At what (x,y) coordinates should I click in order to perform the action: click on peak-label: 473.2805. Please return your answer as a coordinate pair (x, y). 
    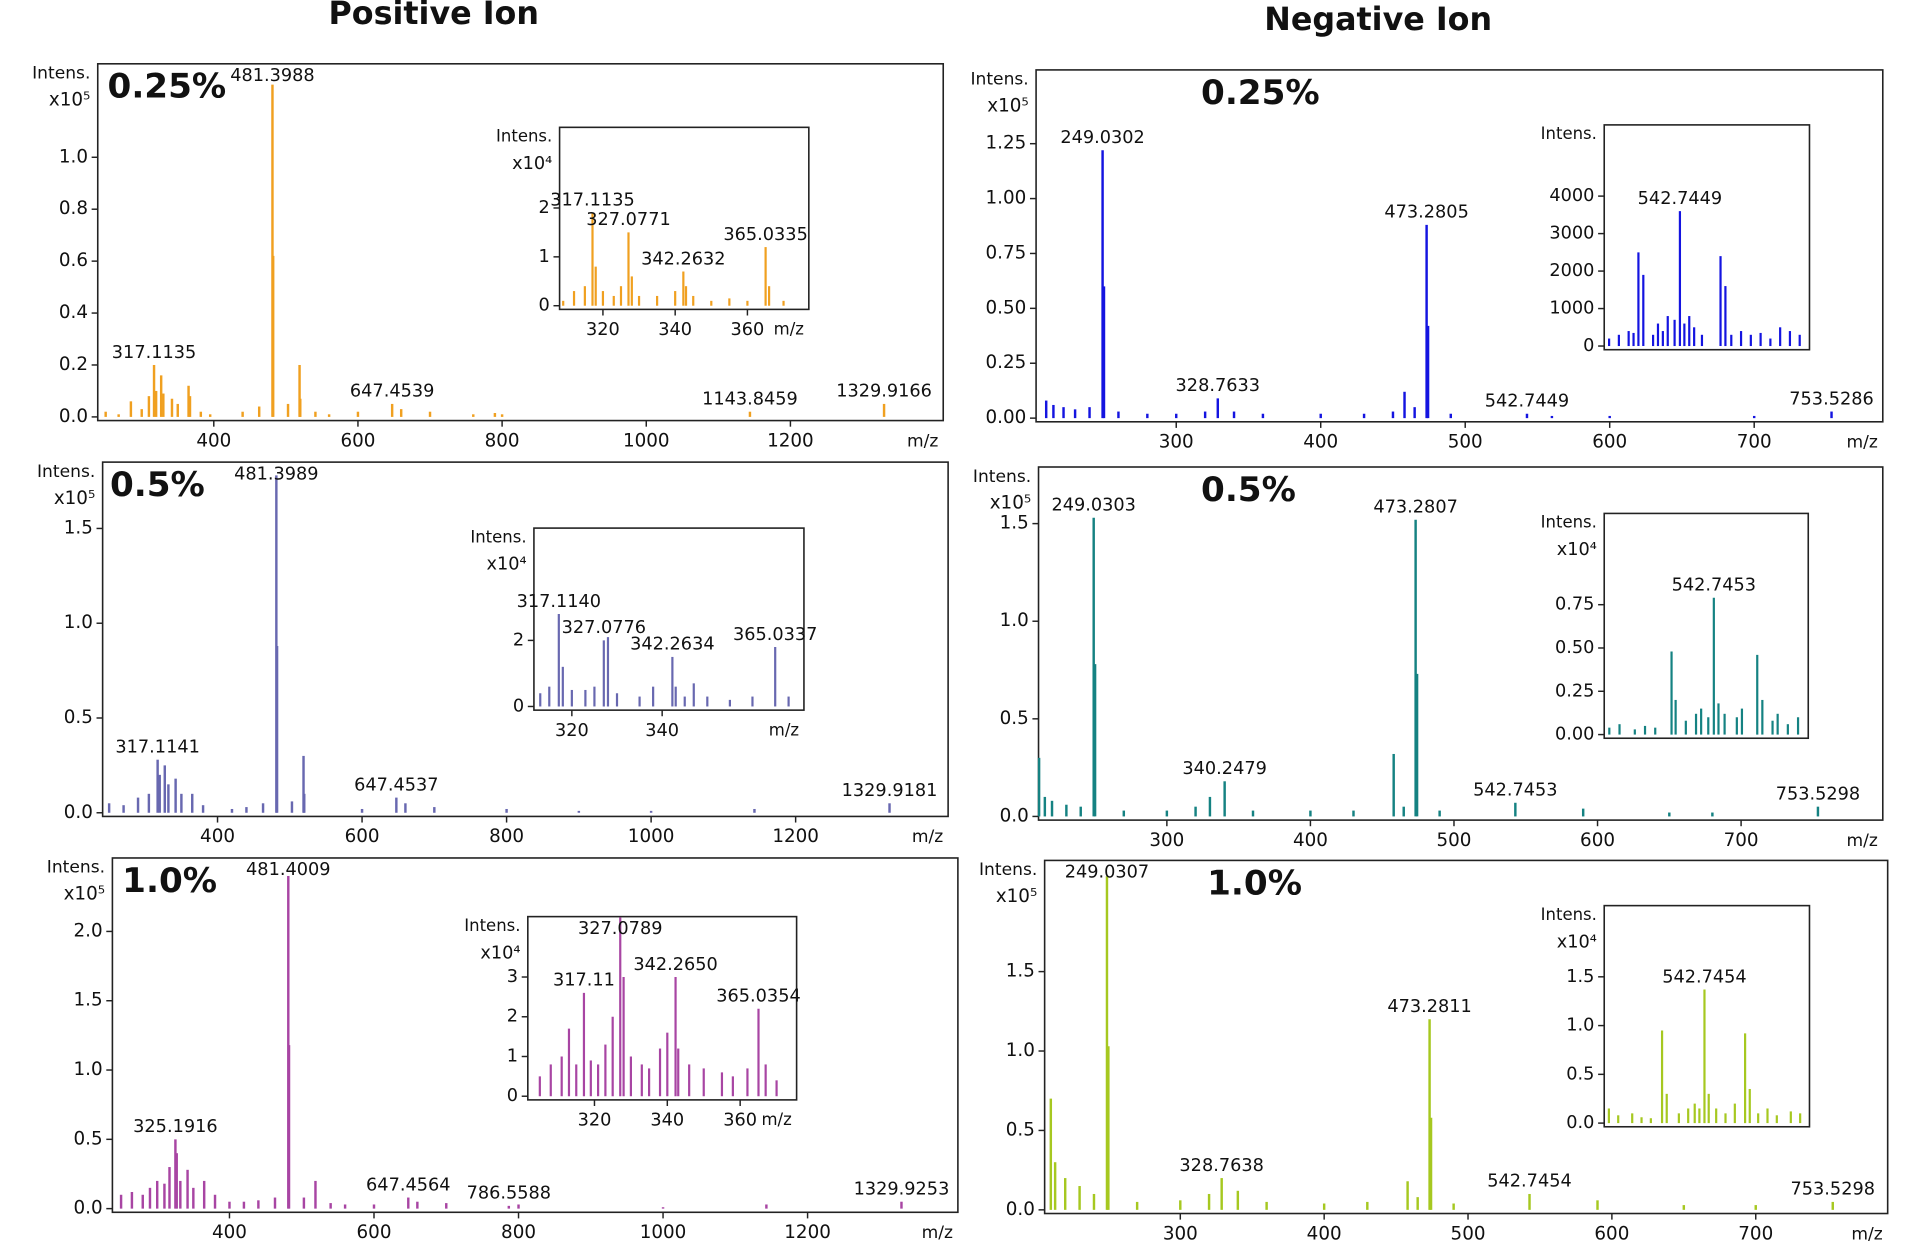
    Looking at the image, I should click on (1426, 213).